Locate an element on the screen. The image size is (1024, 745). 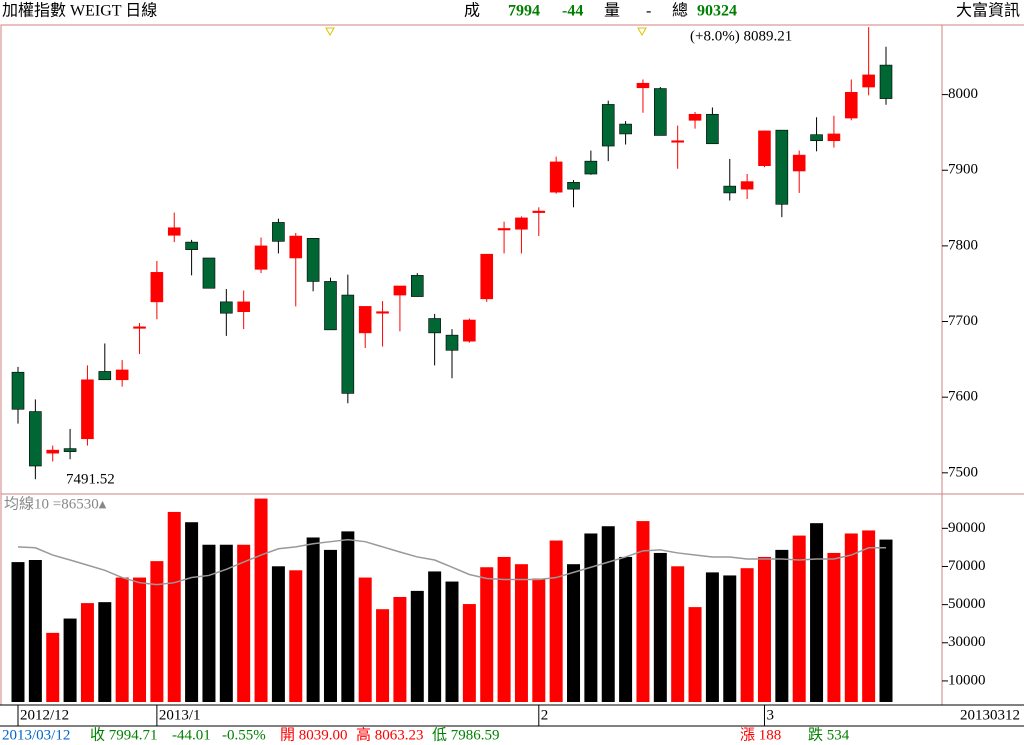
moving-average is located at coordinates (451, 562).